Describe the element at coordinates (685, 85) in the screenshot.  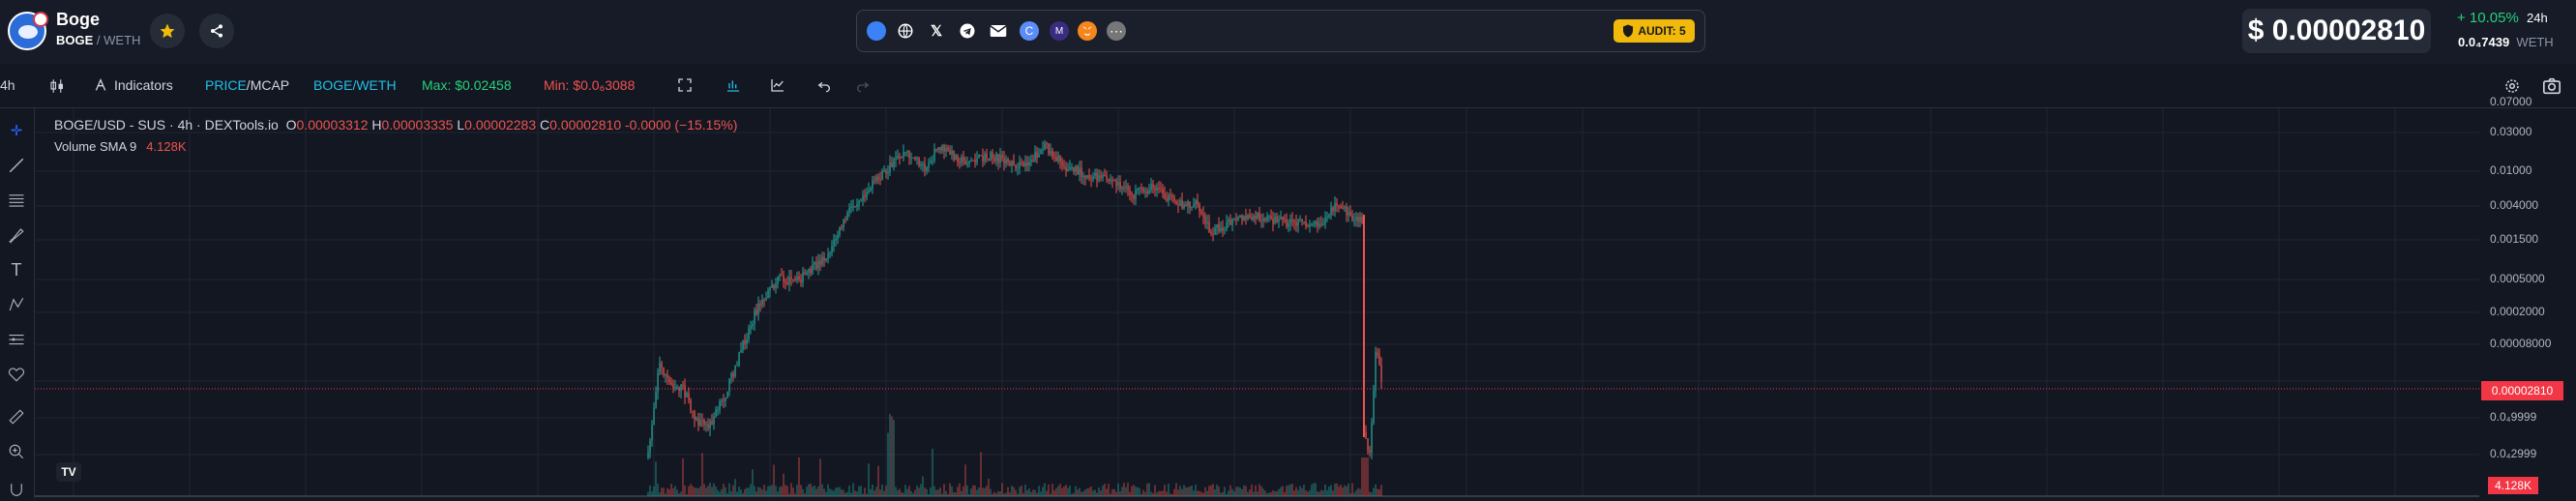
I see `fullscreen-icon` at that location.